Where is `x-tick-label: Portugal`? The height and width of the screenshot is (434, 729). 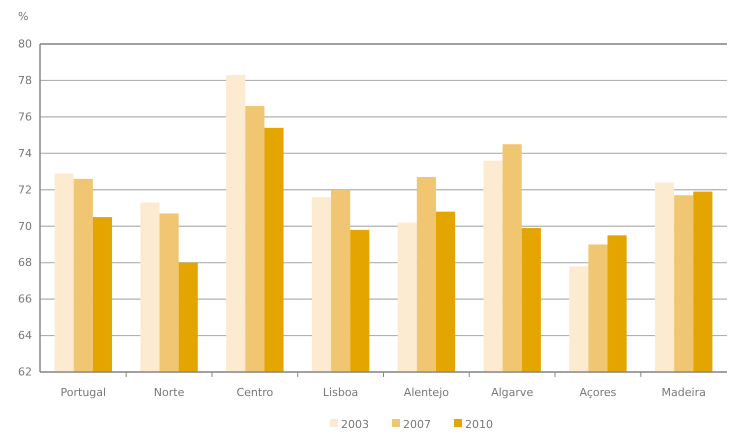 x-tick-label: Portugal is located at coordinates (83, 392).